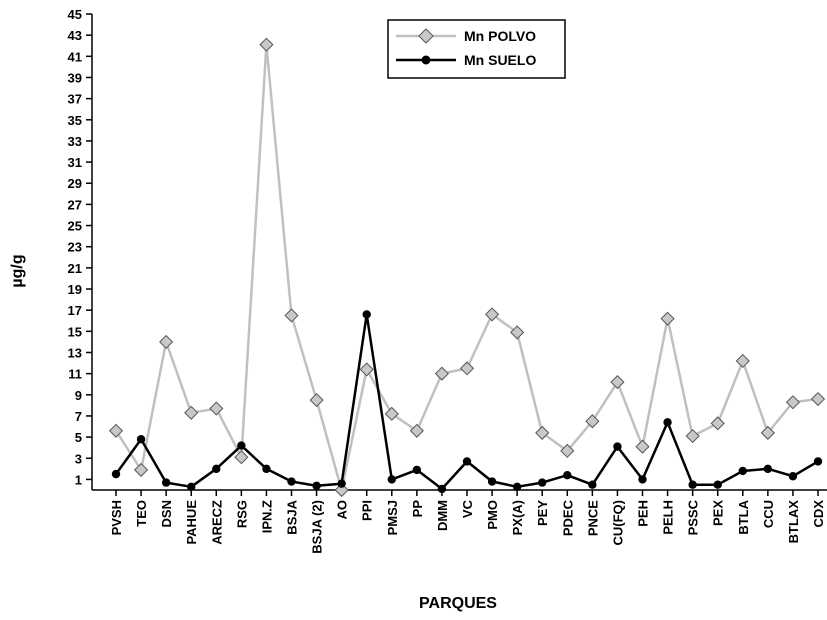  Describe the element at coordinates (75, 310) in the screenshot. I see `y-tick-label: 17` at that location.